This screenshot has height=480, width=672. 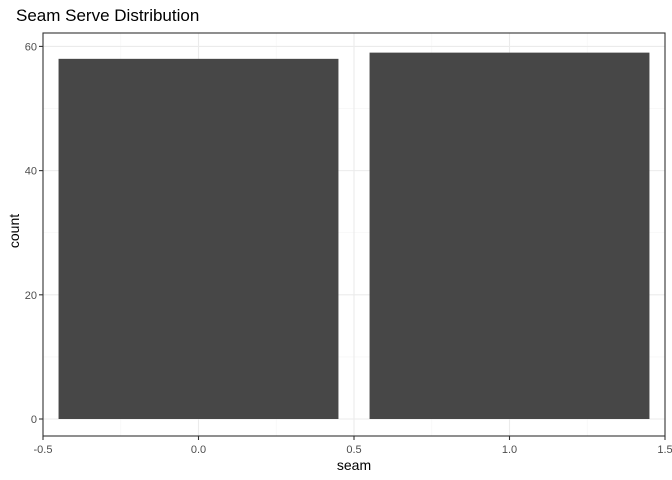 What do you see at coordinates (34, 420) in the screenshot?
I see `y-tick-label: 0` at bounding box center [34, 420].